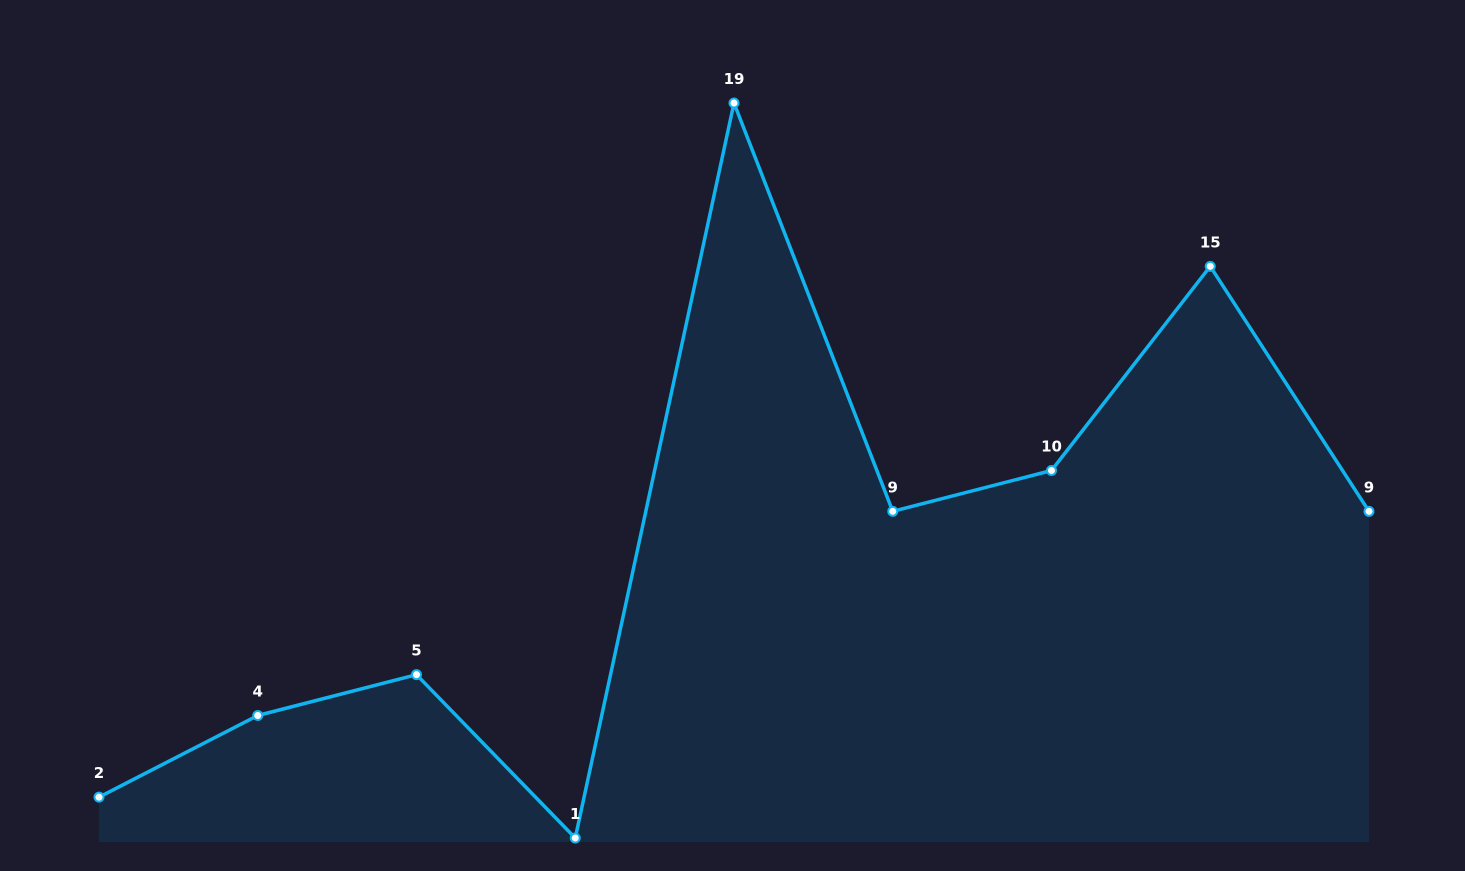 This screenshot has height=871, width=1465. What do you see at coordinates (1210, 242) in the screenshot?
I see `data-label: 15` at bounding box center [1210, 242].